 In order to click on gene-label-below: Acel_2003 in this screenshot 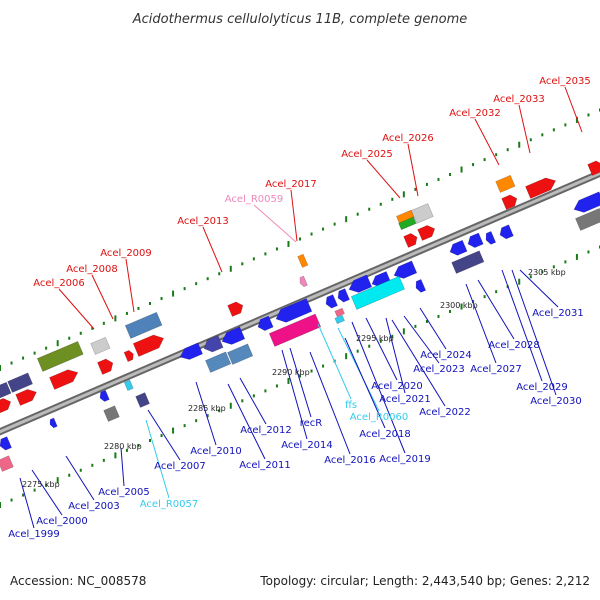, I will do `click(94, 506)`.